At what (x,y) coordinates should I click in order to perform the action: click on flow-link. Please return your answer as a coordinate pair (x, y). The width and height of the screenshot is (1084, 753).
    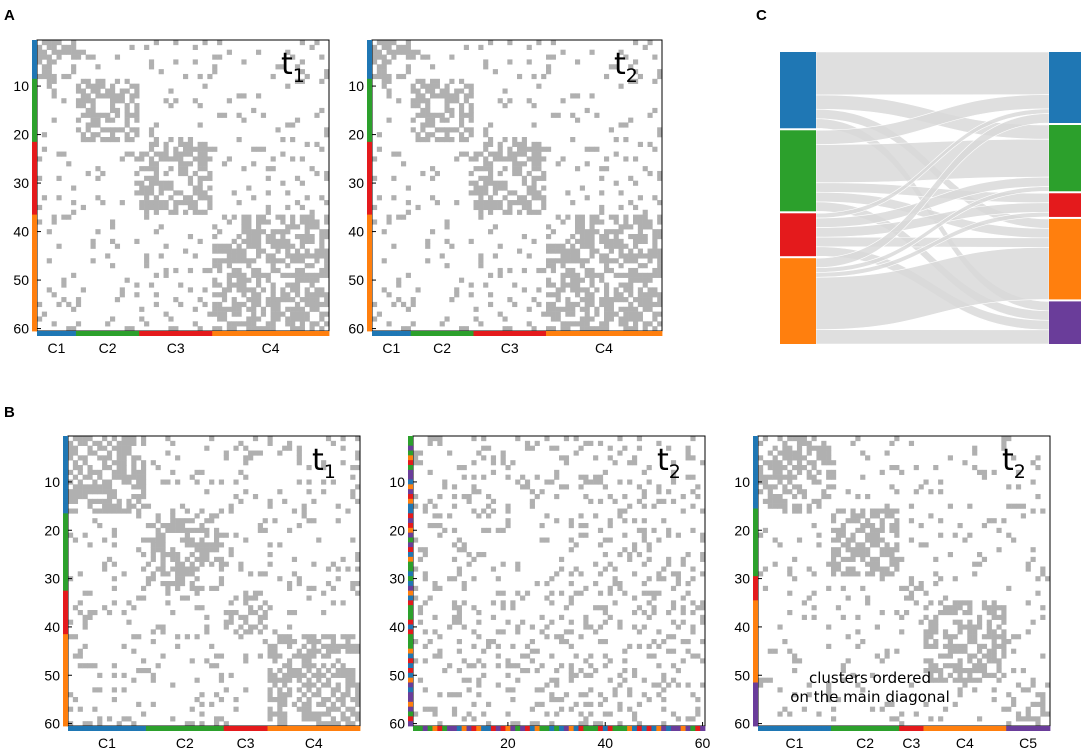
    Looking at the image, I should click on (932, 229).